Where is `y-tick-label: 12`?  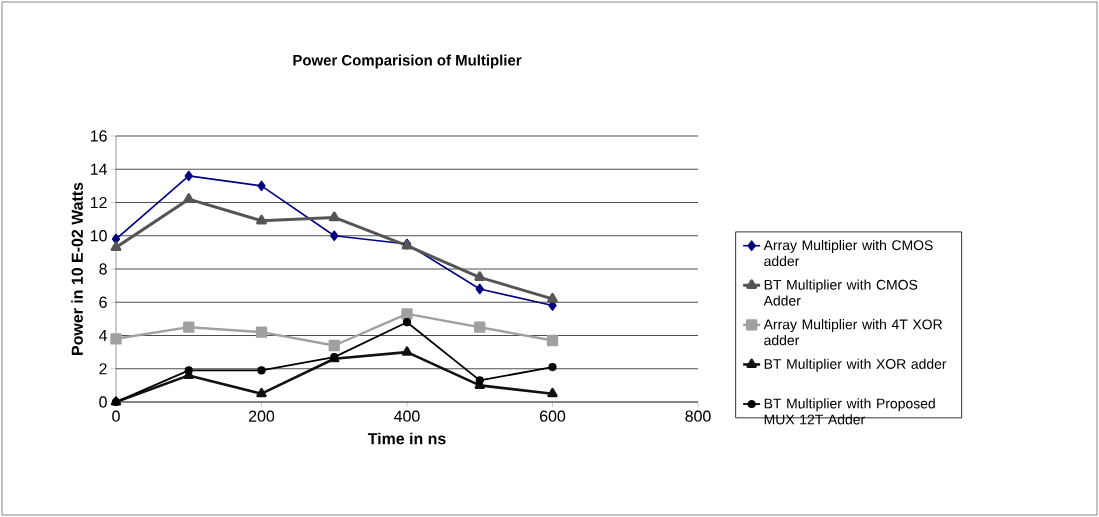
y-tick-label: 12 is located at coordinates (98, 202).